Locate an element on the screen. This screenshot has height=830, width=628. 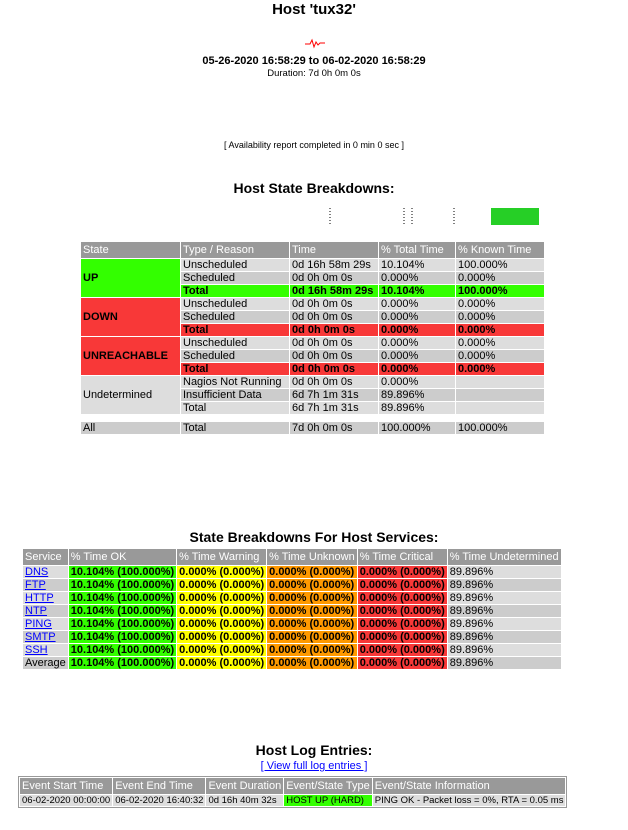
service-link: DNS is located at coordinates (37, 572).